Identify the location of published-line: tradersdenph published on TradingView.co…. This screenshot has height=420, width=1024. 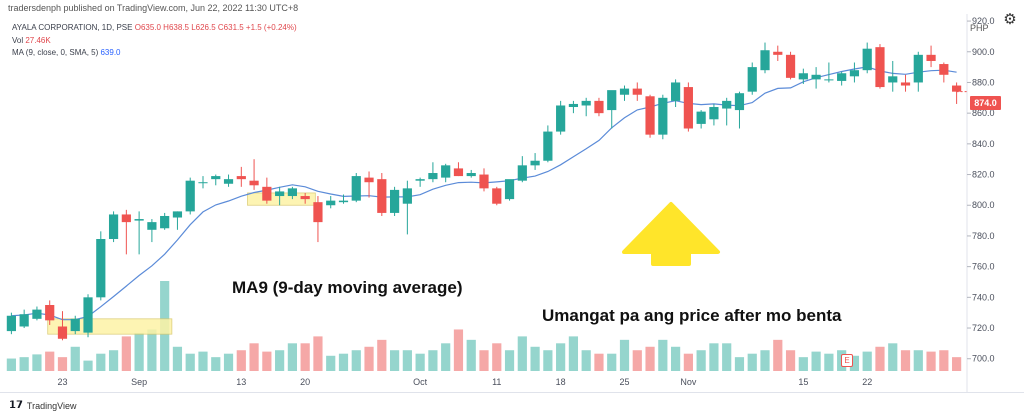
(153, 8).